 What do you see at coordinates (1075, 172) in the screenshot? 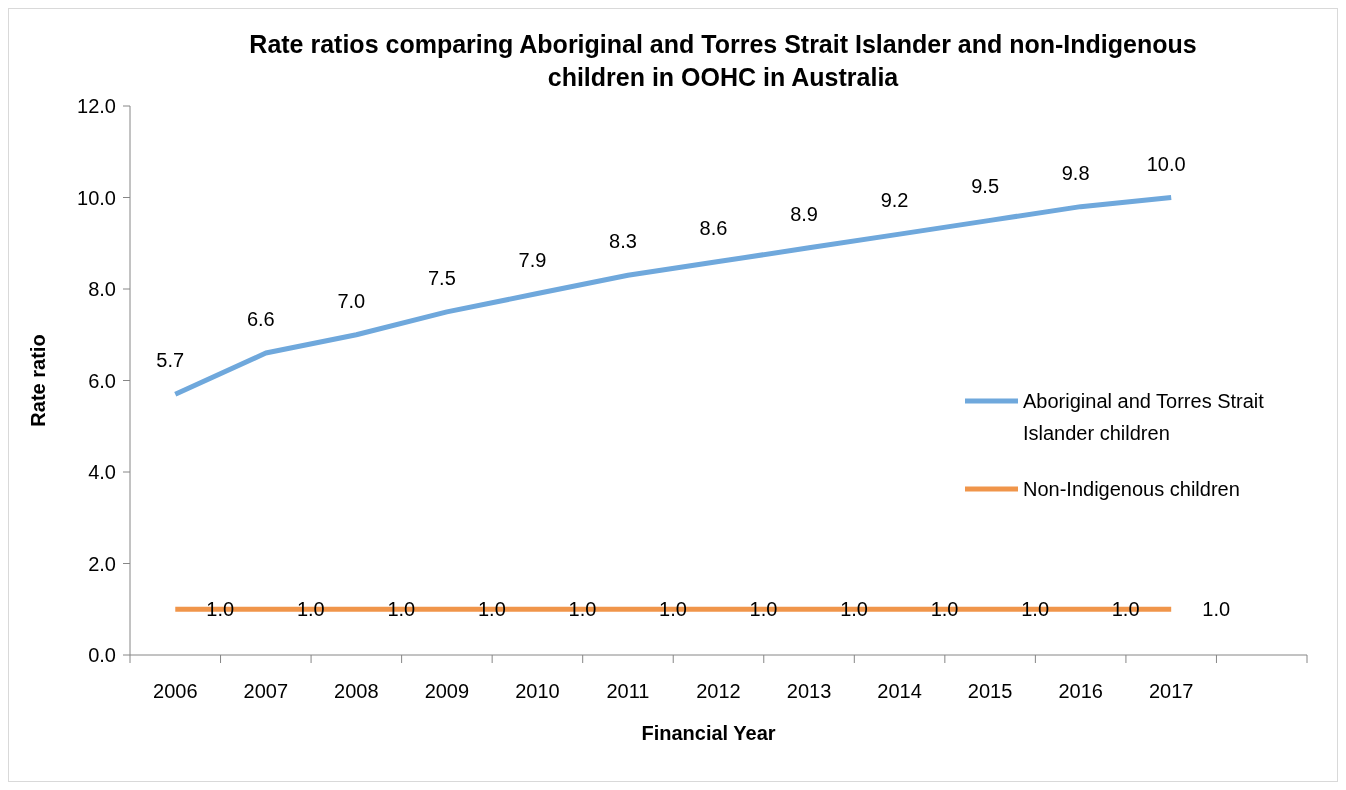
I see `data-label: 9.8` at bounding box center [1075, 172].